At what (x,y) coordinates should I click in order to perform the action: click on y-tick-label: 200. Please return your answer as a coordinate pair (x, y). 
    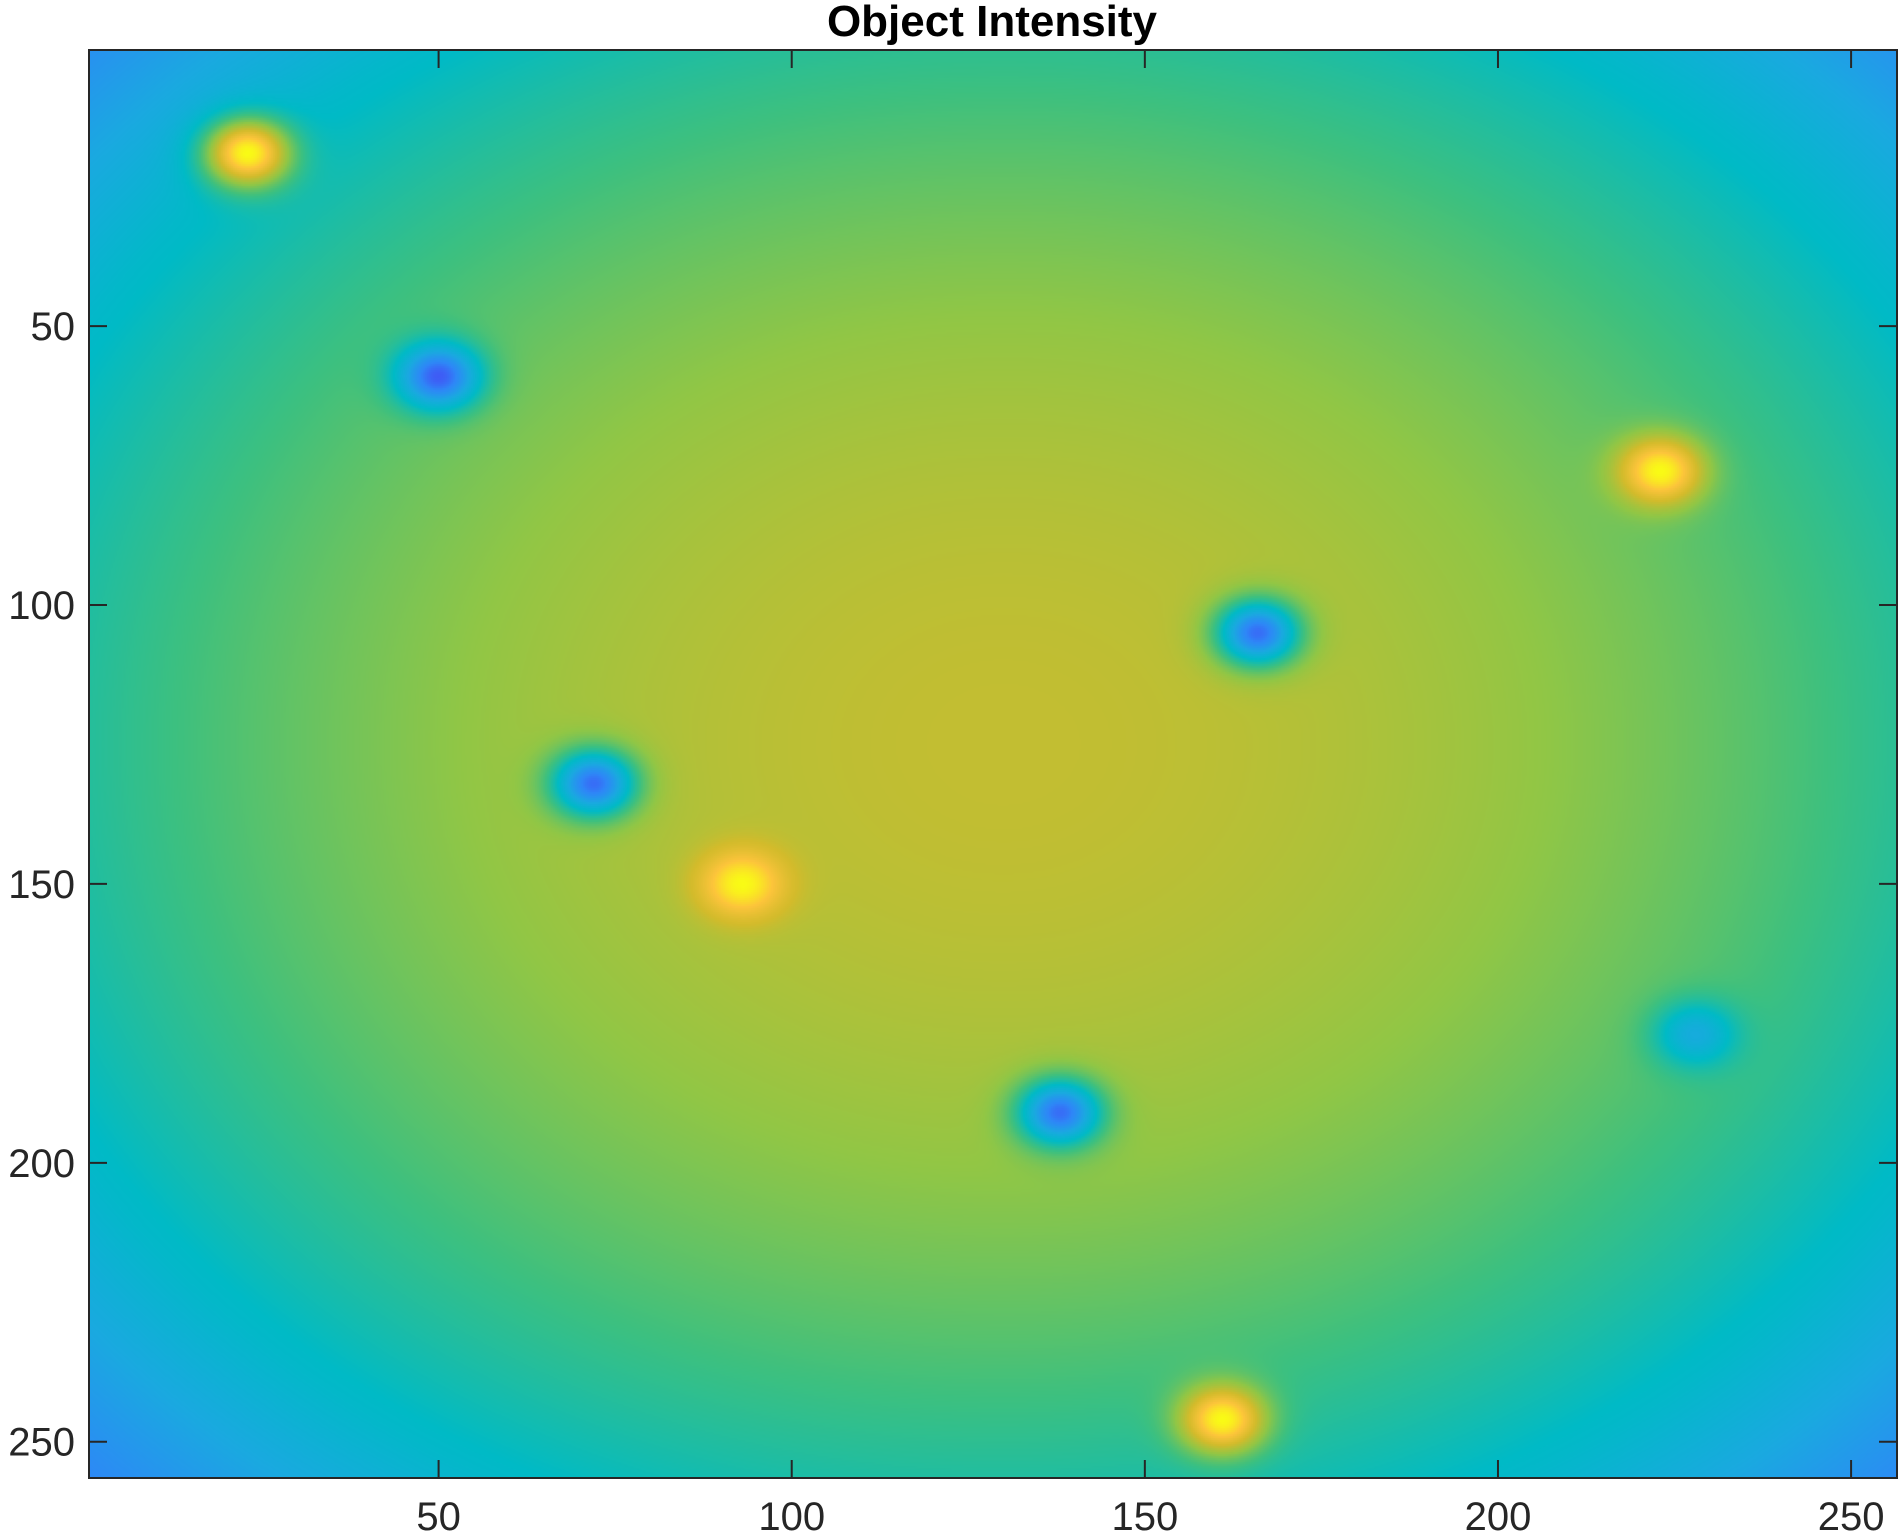
    Looking at the image, I should click on (41, 1164).